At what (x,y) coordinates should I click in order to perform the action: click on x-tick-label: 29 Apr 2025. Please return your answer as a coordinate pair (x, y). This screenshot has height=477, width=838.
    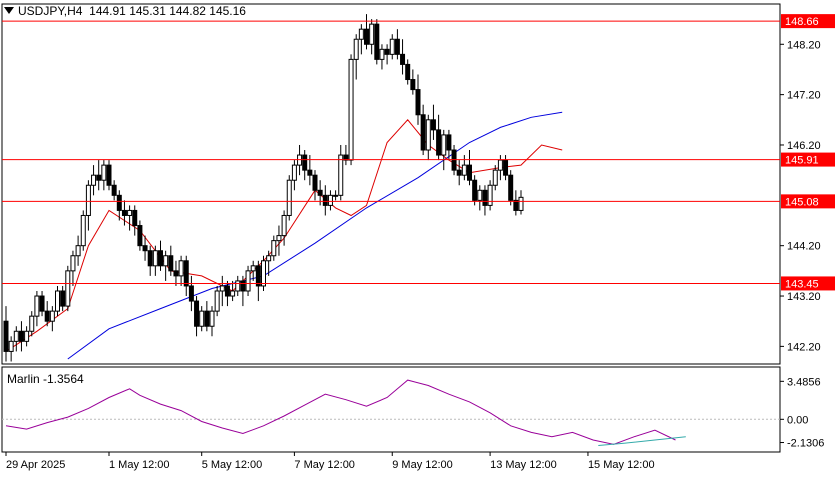
    Looking at the image, I should click on (35, 465).